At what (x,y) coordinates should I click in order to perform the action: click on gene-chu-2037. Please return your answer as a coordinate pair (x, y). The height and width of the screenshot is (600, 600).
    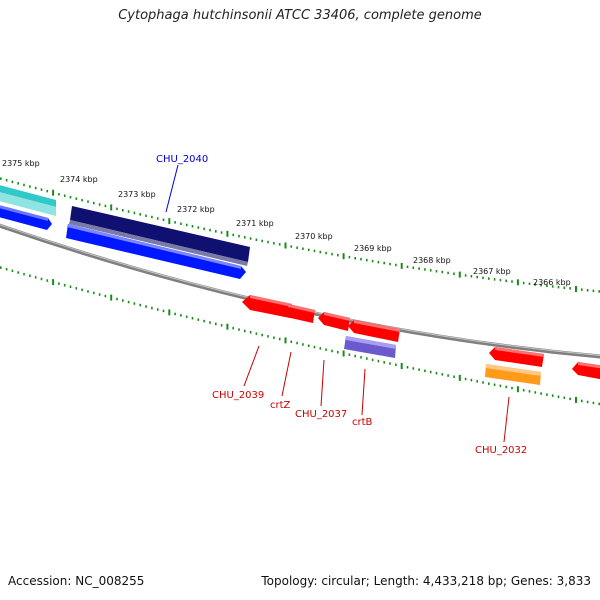
    Looking at the image, I should click on (334, 321).